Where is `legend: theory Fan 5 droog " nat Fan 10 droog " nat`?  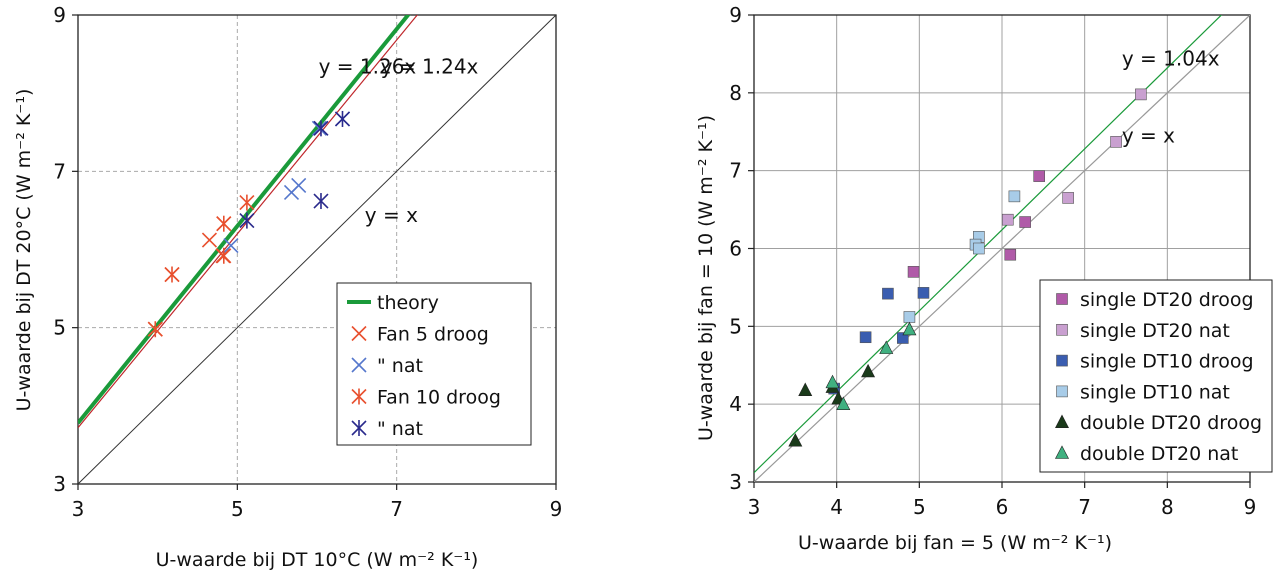
legend: theory Fan 5 droog " nat Fan 10 droog " nat is located at coordinates (434, 364).